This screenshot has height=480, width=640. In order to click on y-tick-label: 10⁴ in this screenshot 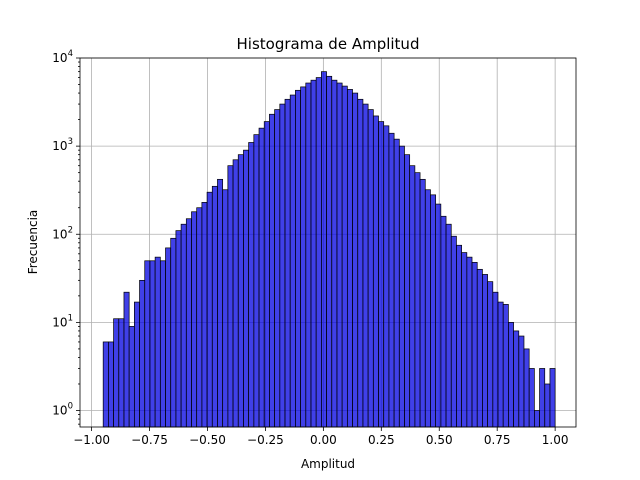, I will do `click(62, 57)`.